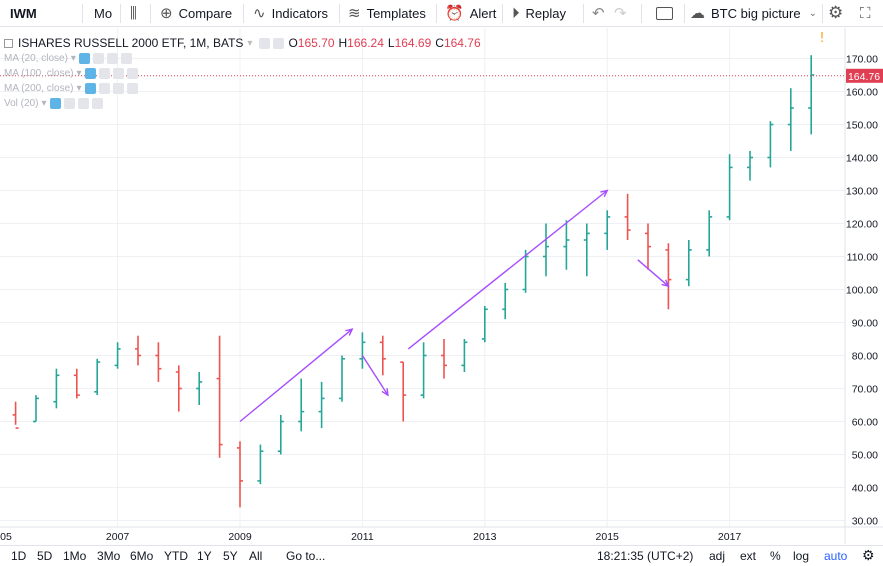 This screenshot has width=883, height=566. What do you see at coordinates (470, 13) in the screenshot?
I see `alert-button: ⏰ Alert` at bounding box center [470, 13].